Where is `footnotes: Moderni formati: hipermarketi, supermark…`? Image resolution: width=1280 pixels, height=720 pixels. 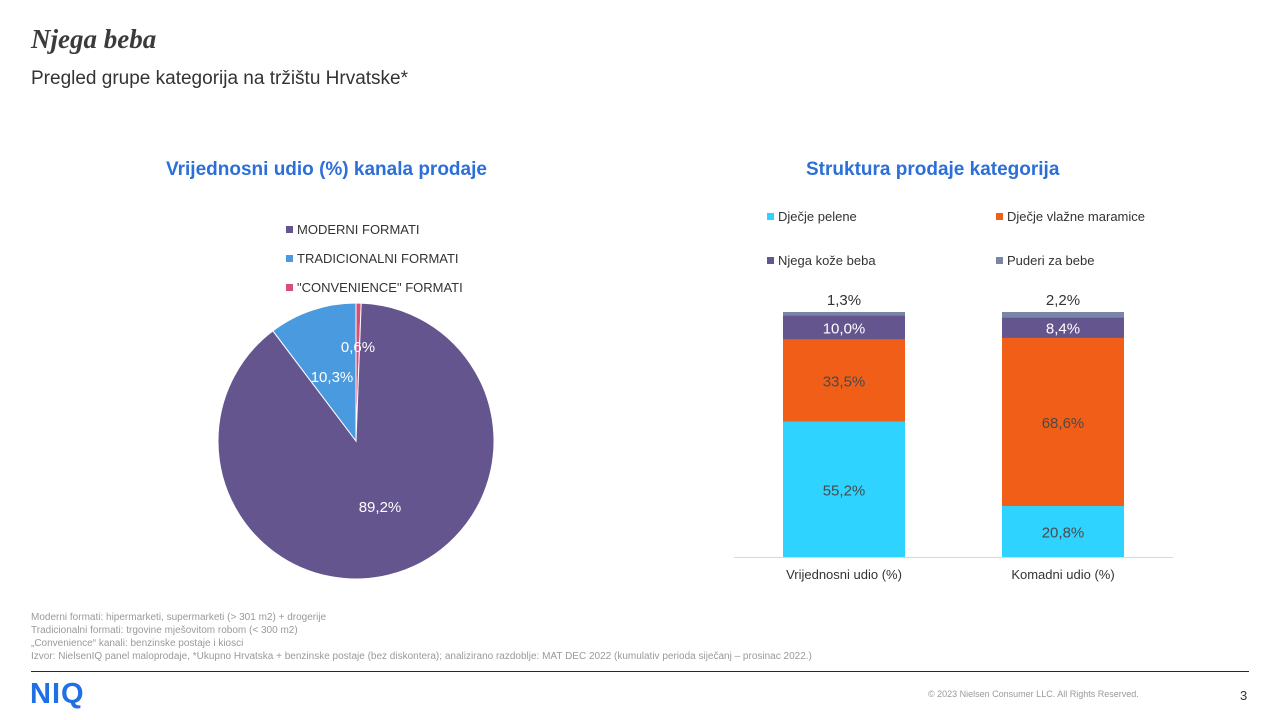
footnotes: Moderni formati: hipermarketi, supermark… is located at coordinates (421, 637).